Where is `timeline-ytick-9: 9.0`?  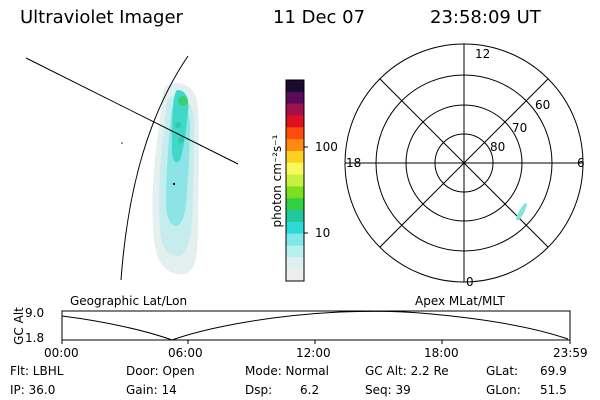
timeline-ytick-9: 9.0 is located at coordinates (35, 313).